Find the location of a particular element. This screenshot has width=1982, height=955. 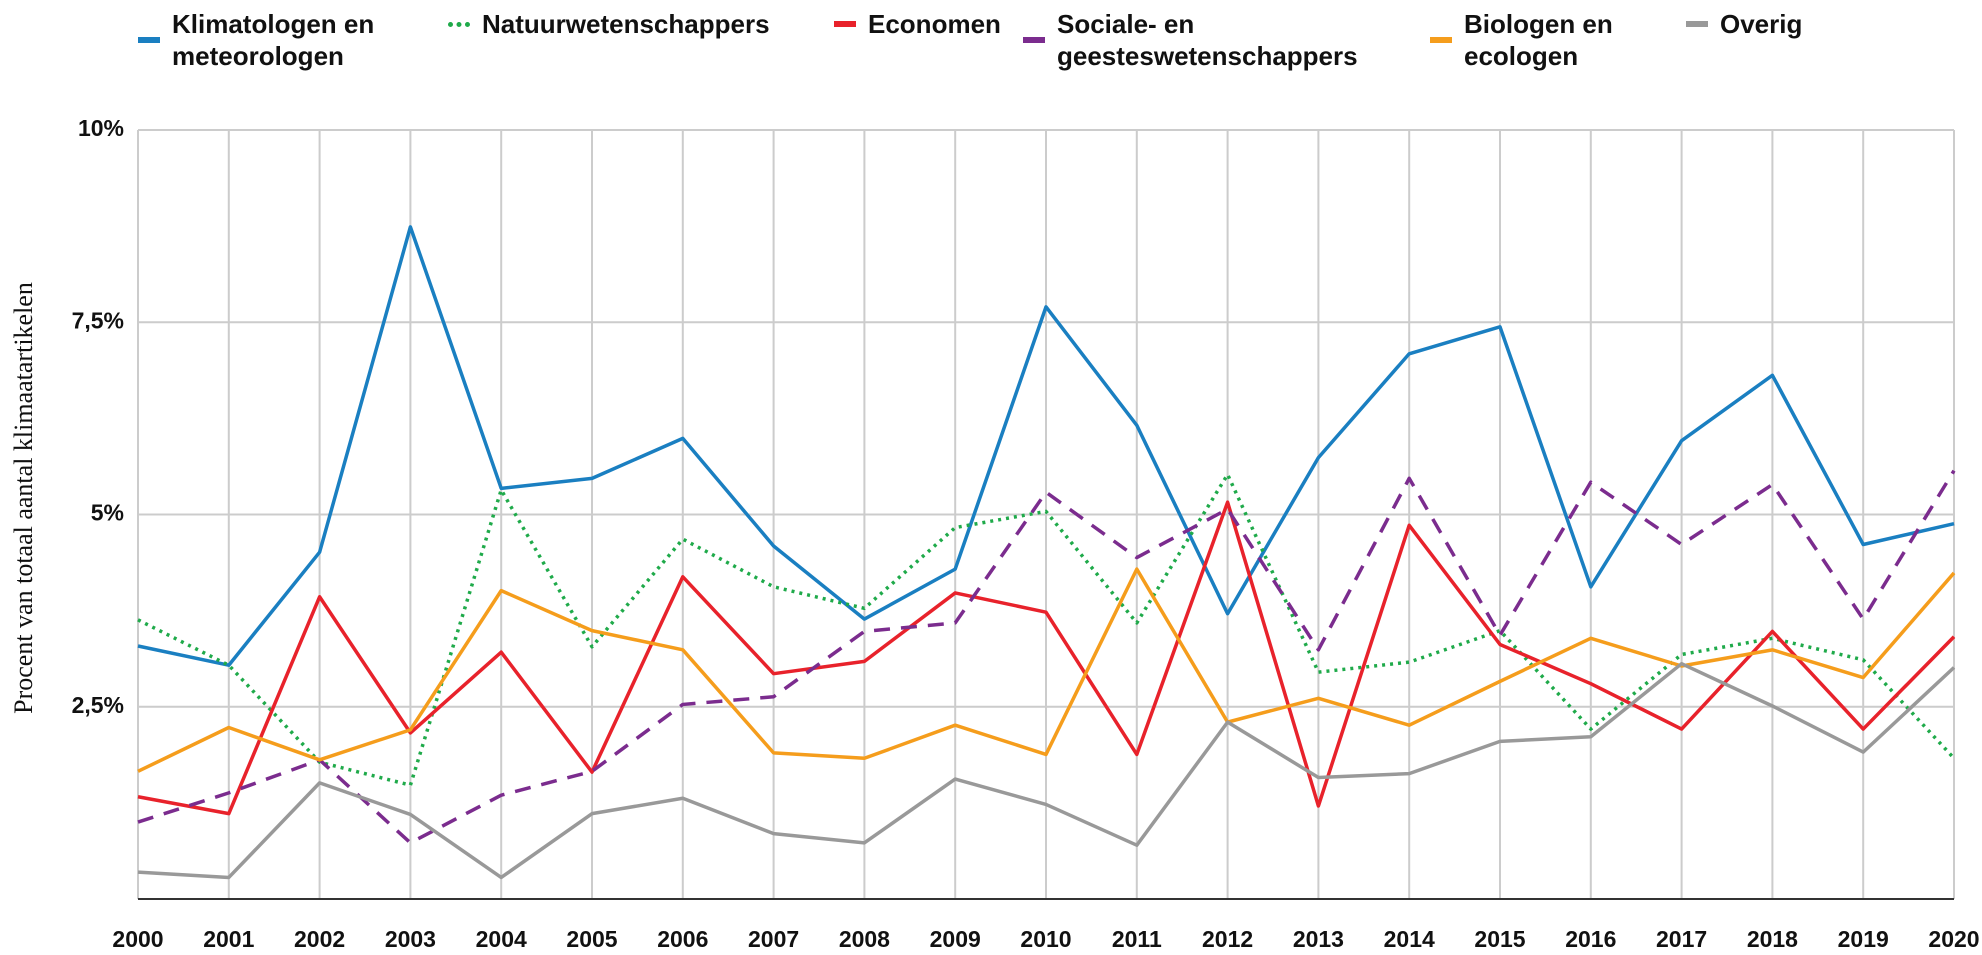

legend-label: Klimatologen en meteorologen is located at coordinates (273, 40).